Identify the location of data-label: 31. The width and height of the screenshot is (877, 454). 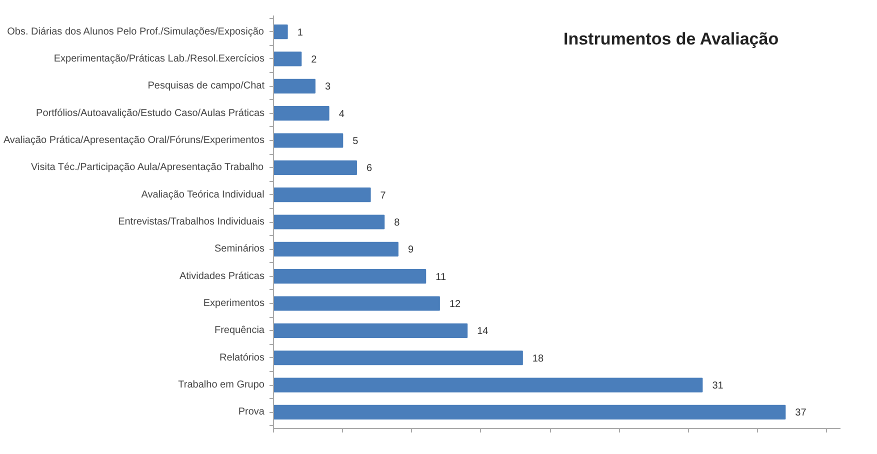
(718, 386).